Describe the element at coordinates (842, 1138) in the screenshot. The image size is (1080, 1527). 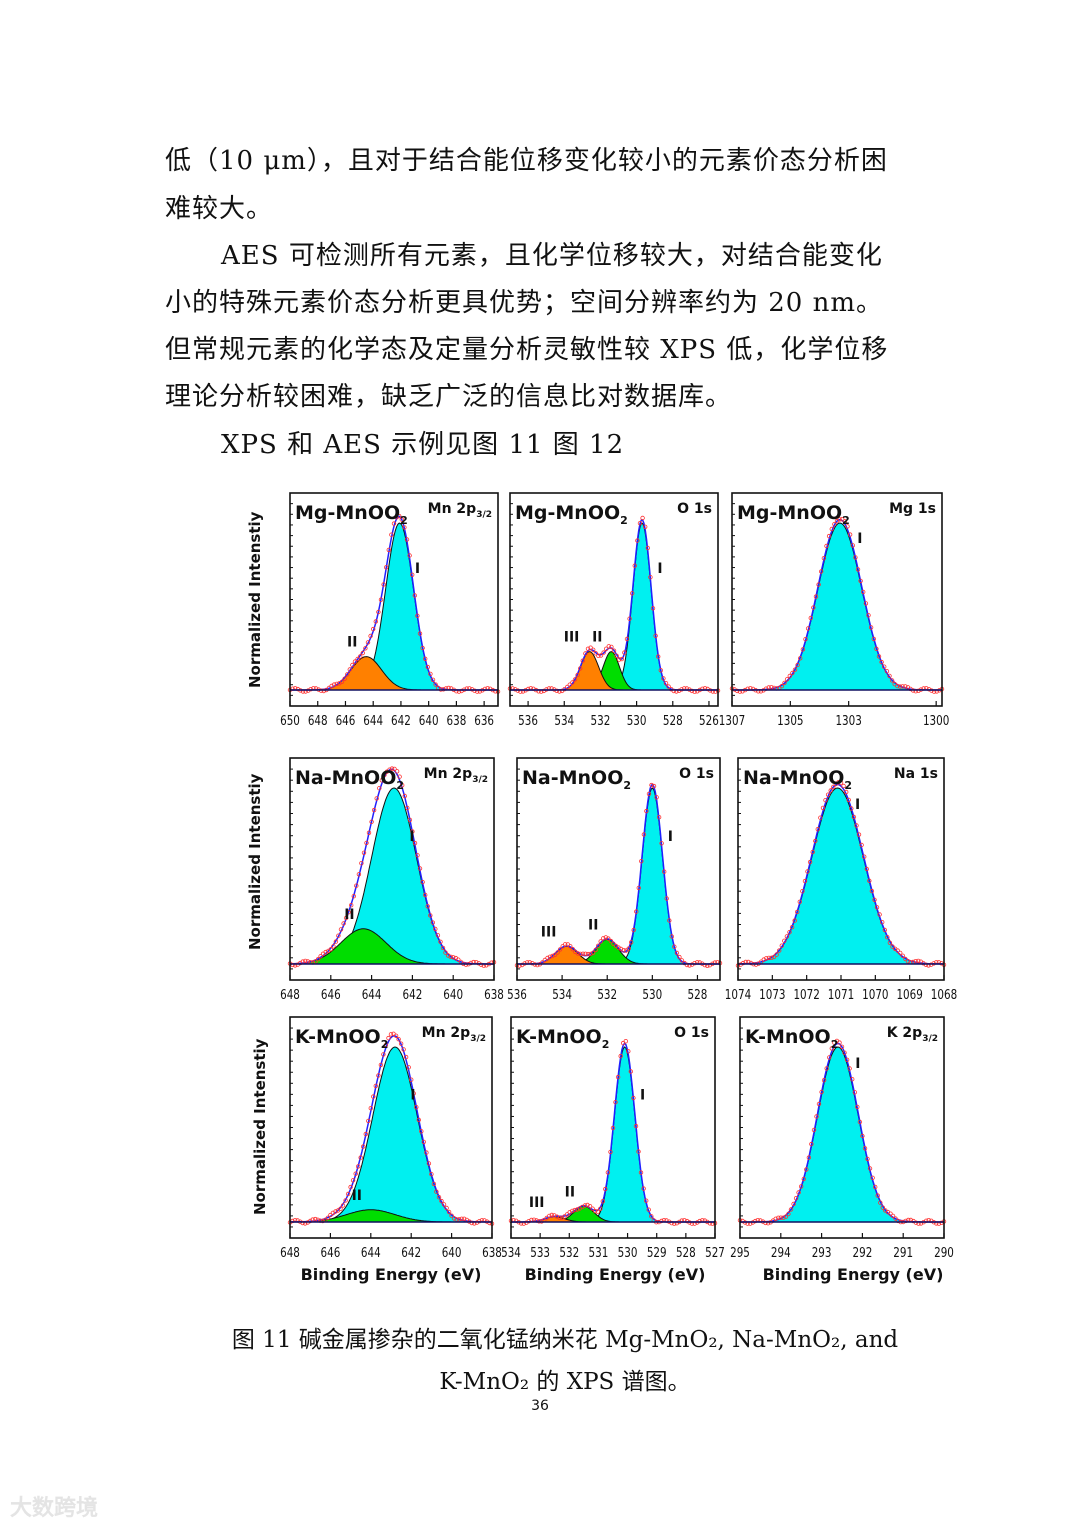
I see `xps-panel: 295 294 293 292 291 290 K-MnOO2 K 2p3/2 I` at that location.